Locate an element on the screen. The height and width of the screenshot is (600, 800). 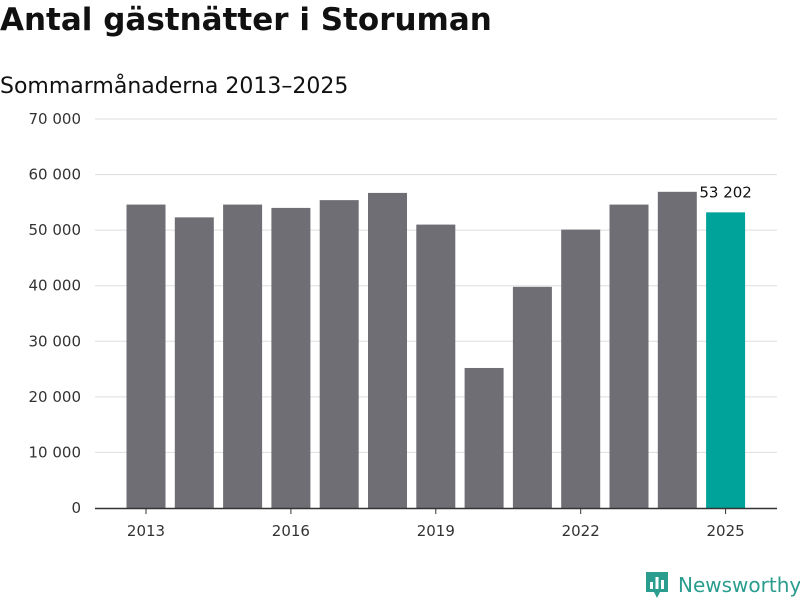
x-tick-label: 2013 is located at coordinates (146, 531).